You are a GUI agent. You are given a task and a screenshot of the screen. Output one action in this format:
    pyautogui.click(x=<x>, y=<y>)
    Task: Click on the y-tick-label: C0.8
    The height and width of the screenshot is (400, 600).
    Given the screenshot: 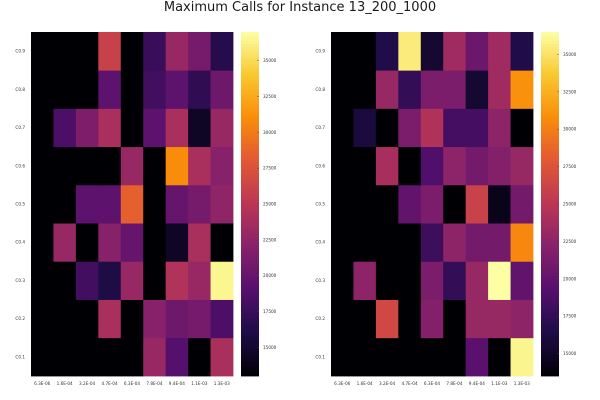 What is the action you would take?
    pyautogui.click(x=320, y=89)
    